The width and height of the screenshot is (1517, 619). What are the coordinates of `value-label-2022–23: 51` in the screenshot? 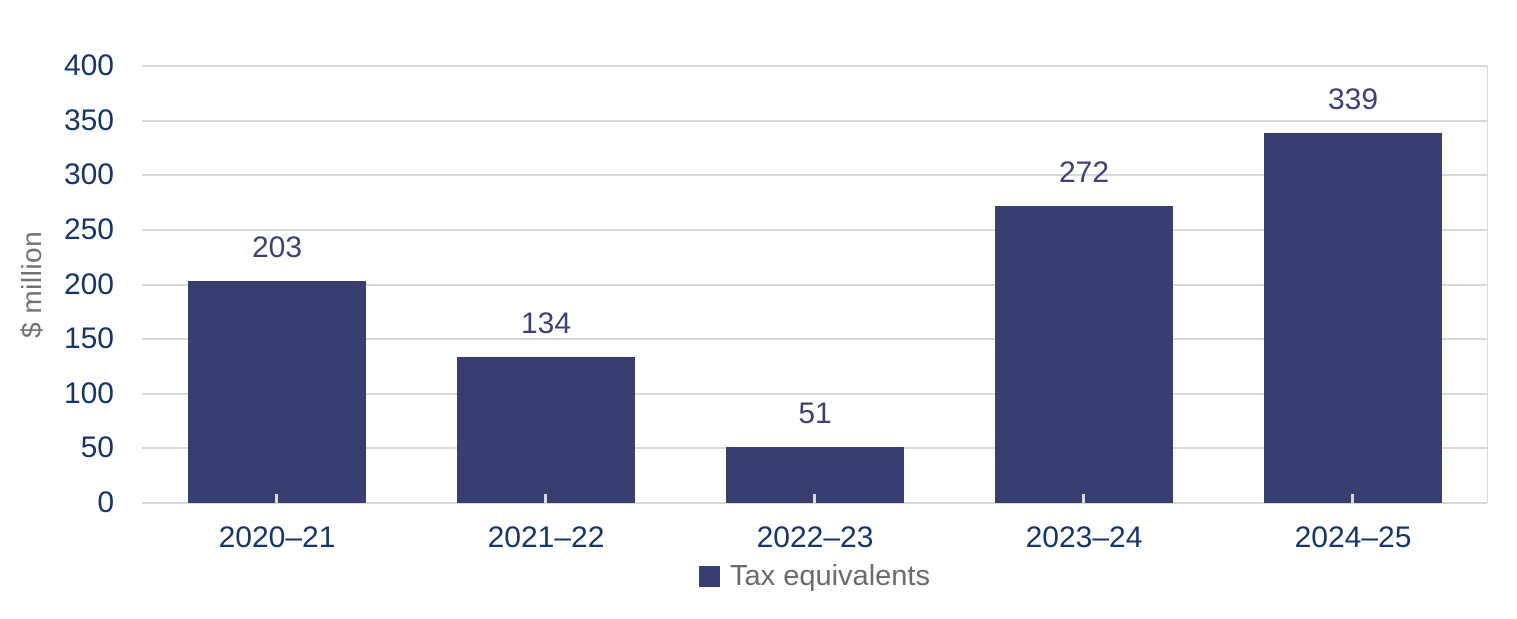 It's located at (815, 413).